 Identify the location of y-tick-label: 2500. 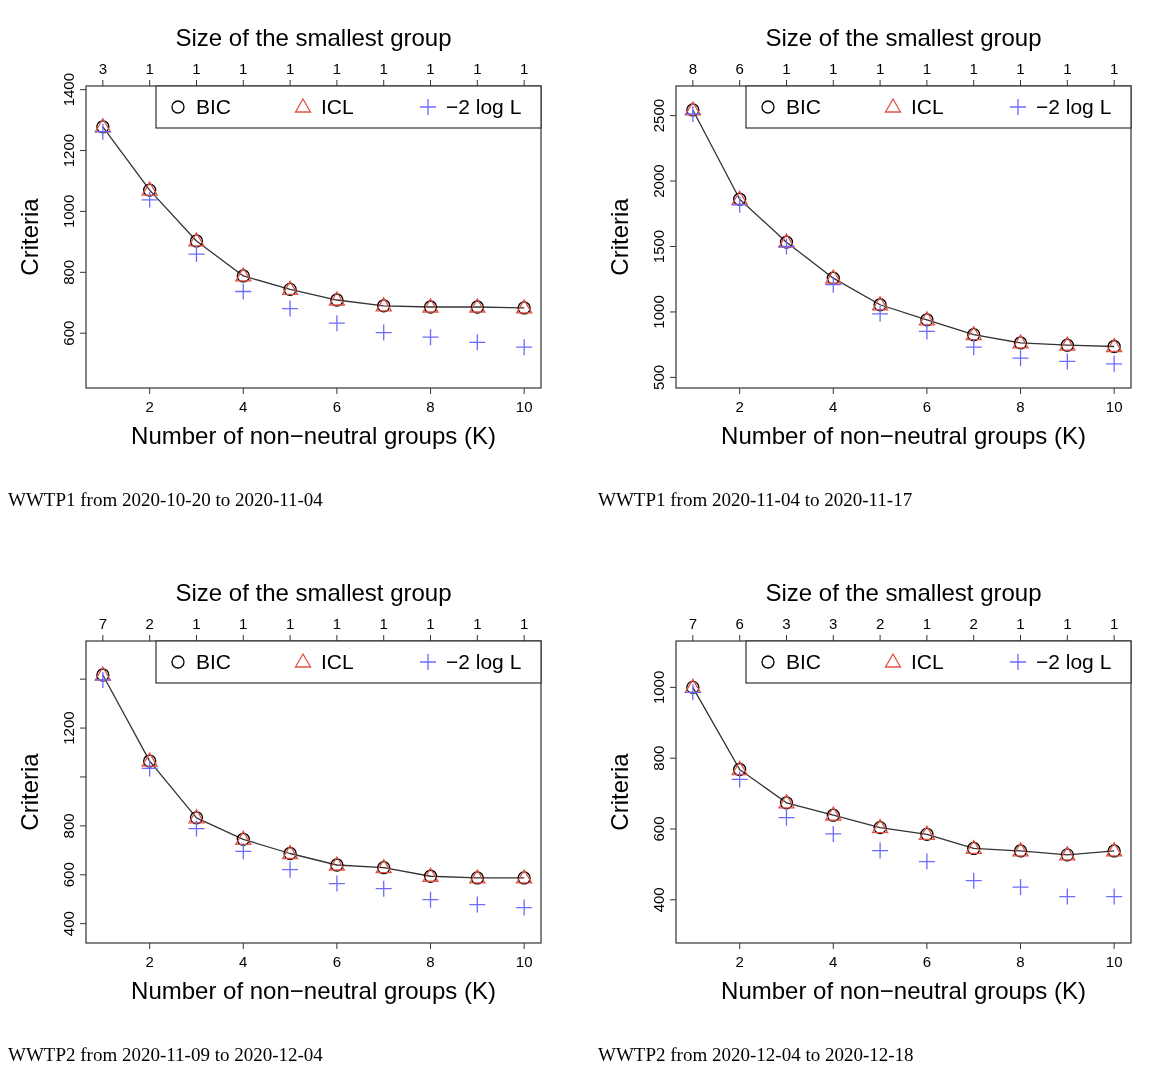
(658, 115).